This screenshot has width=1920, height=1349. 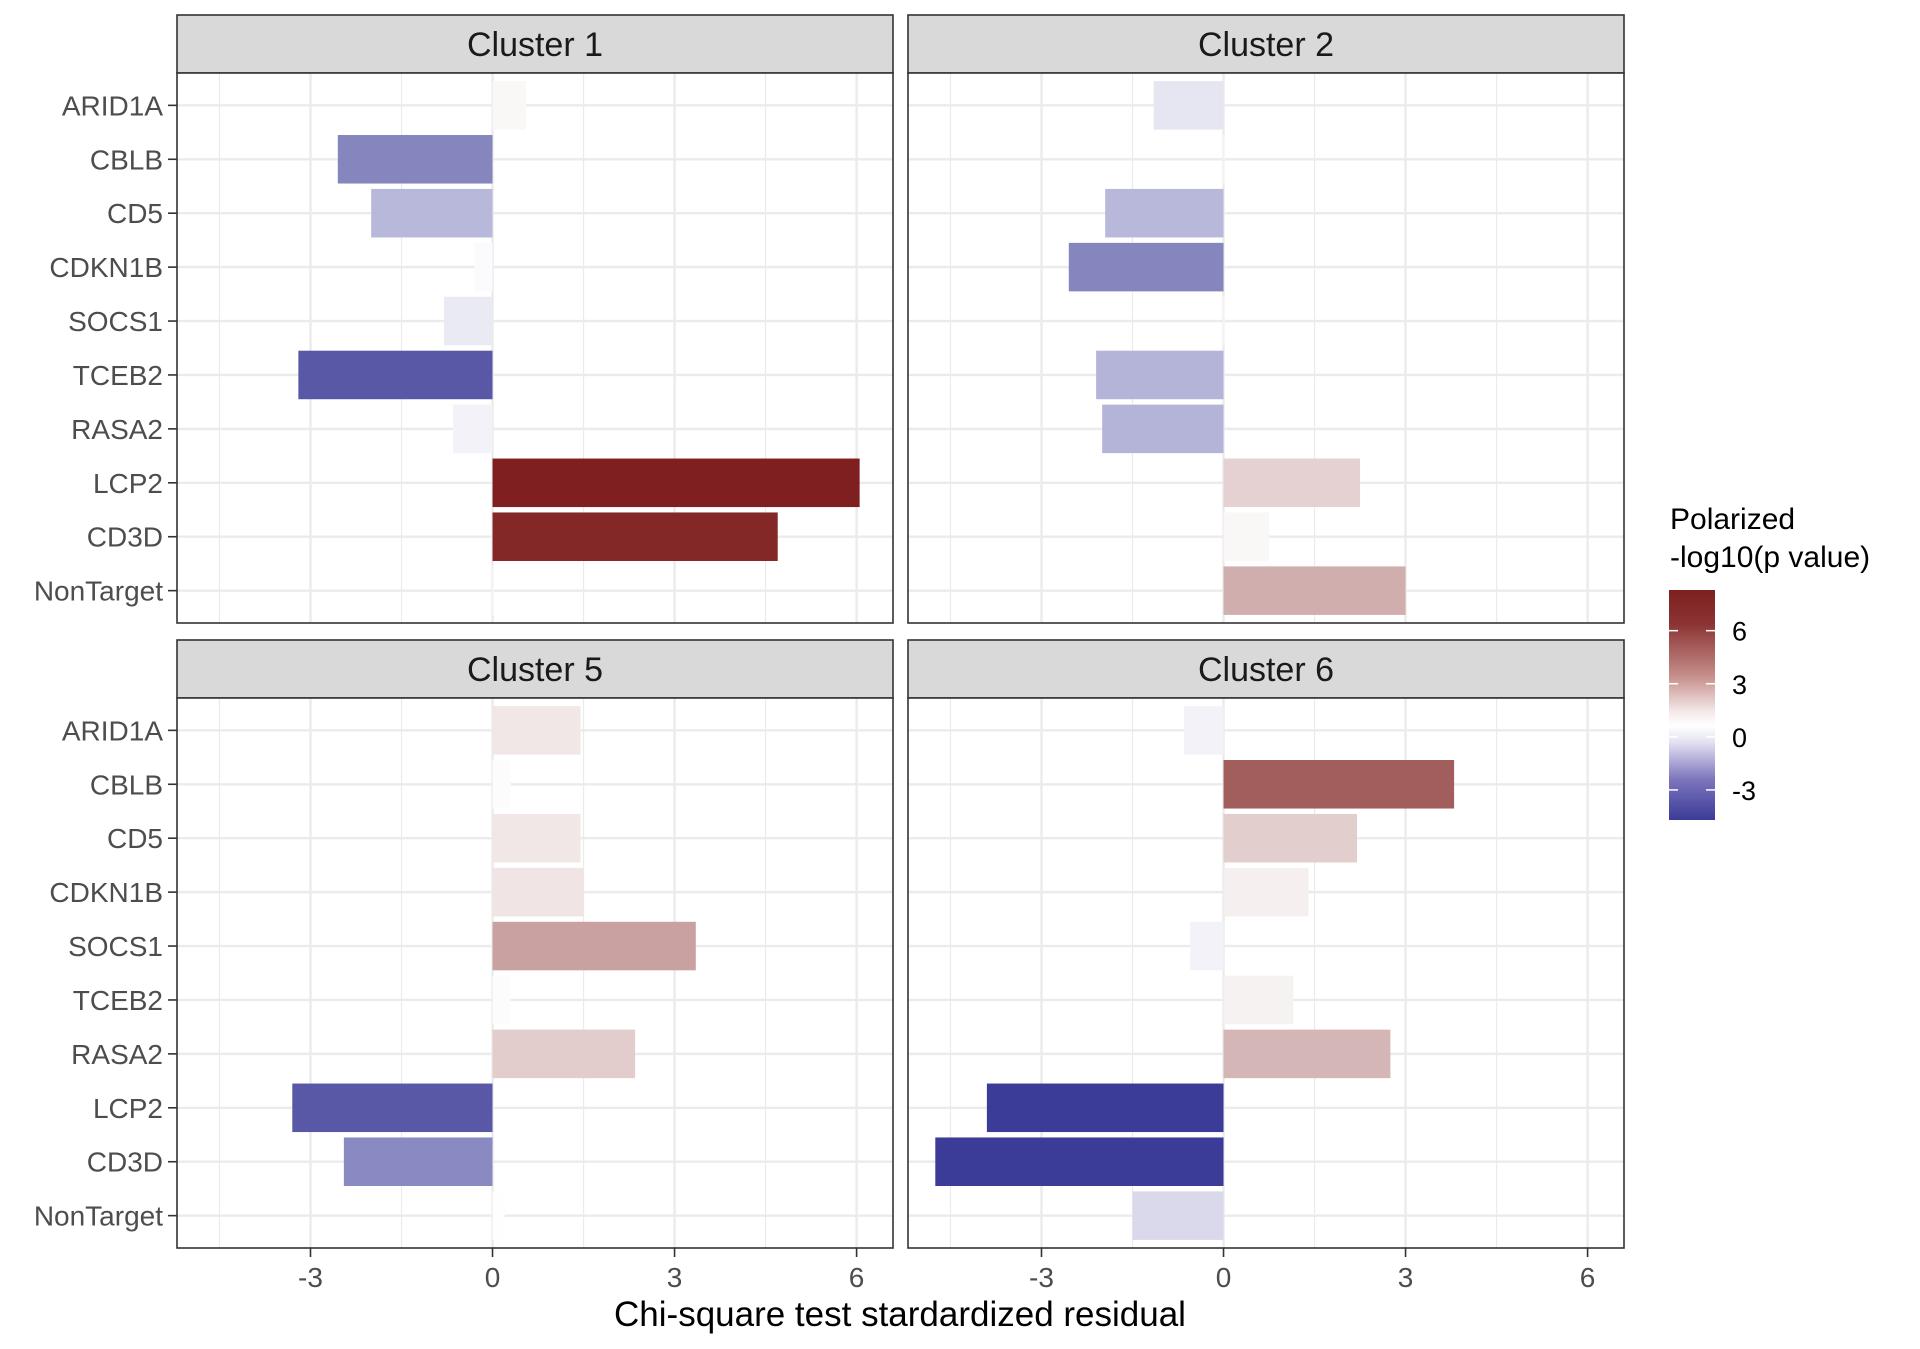 I want to click on legend-colorbar, so click(x=1692, y=705).